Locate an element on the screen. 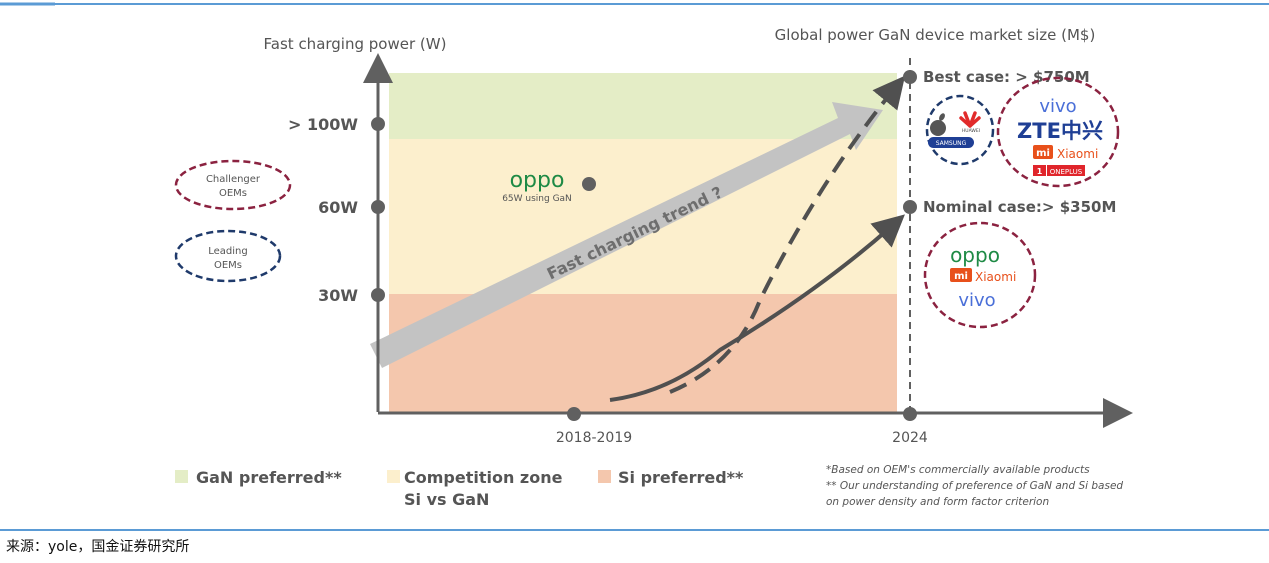 Image resolution: width=1269 pixels, height=563 pixels. y-axis-title: Fast charging power (W) is located at coordinates (355, 44).